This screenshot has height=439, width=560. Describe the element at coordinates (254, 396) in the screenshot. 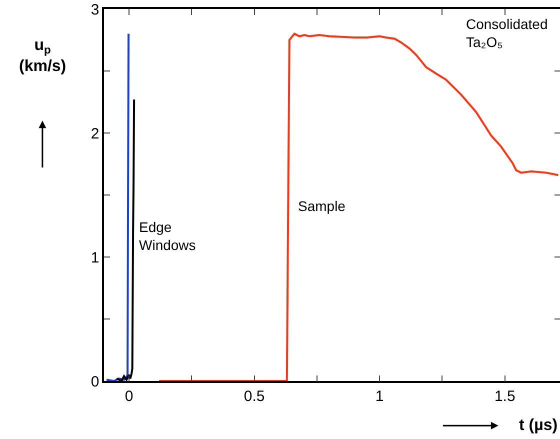

I see `x-tick-label: 0.5` at that location.